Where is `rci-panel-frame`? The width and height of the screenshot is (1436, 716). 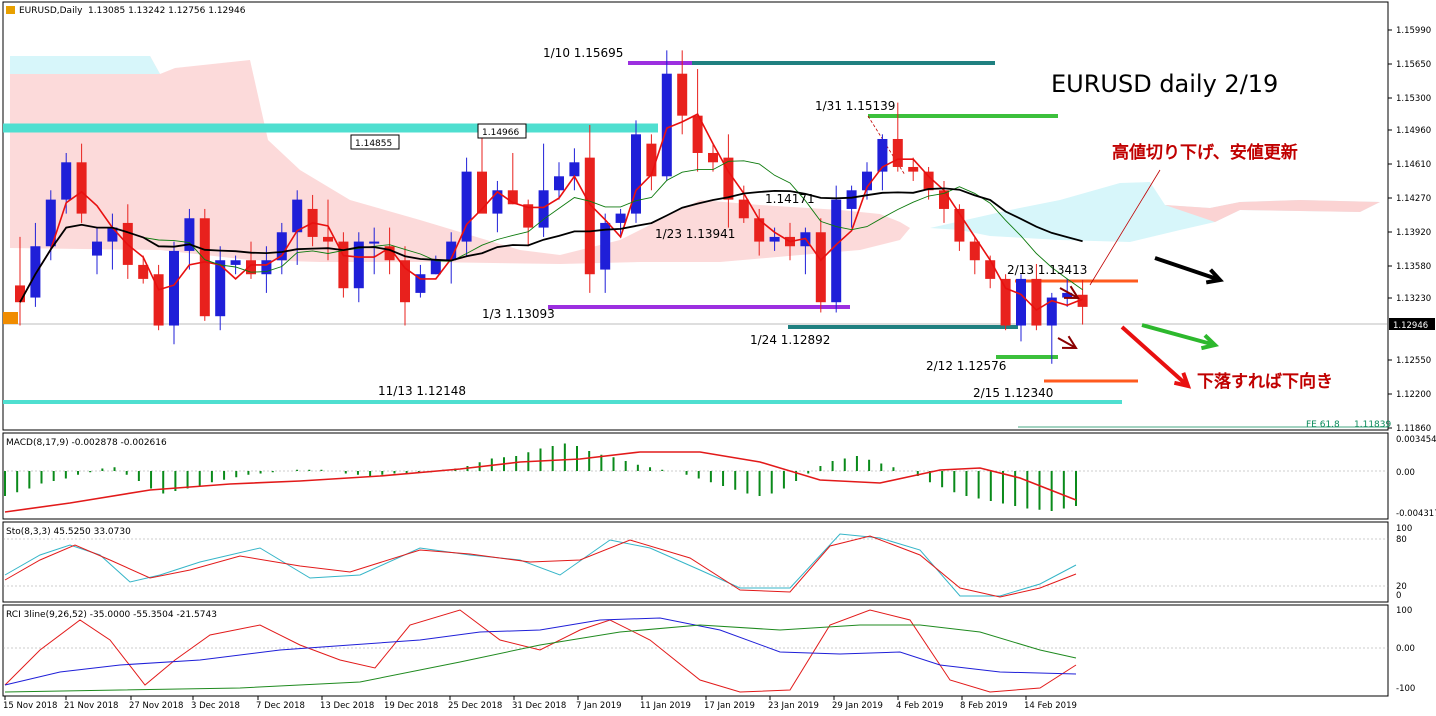 rci-panel-frame is located at coordinates (695, 650).